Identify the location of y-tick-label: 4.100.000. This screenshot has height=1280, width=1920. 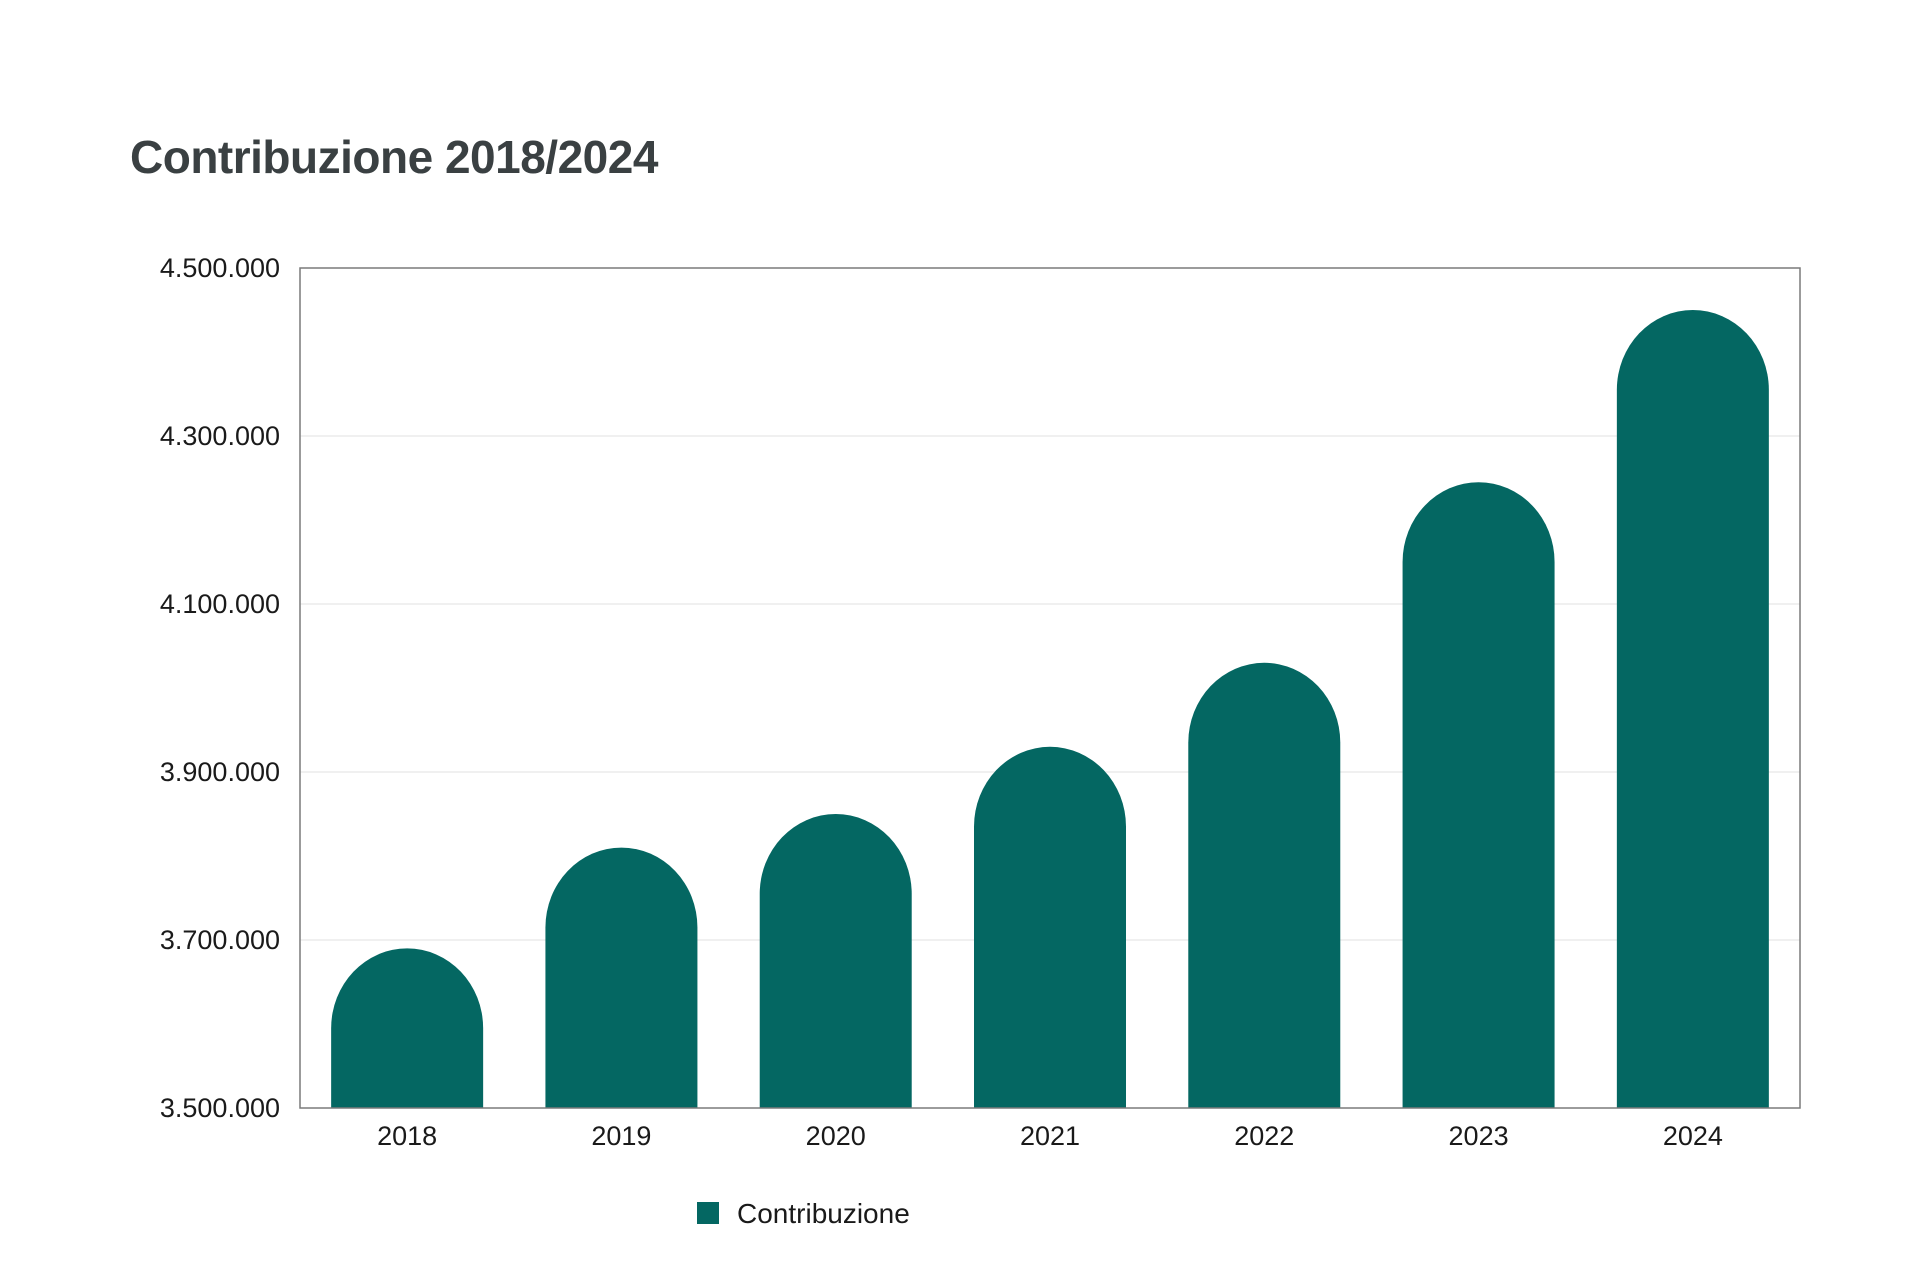
(220, 604).